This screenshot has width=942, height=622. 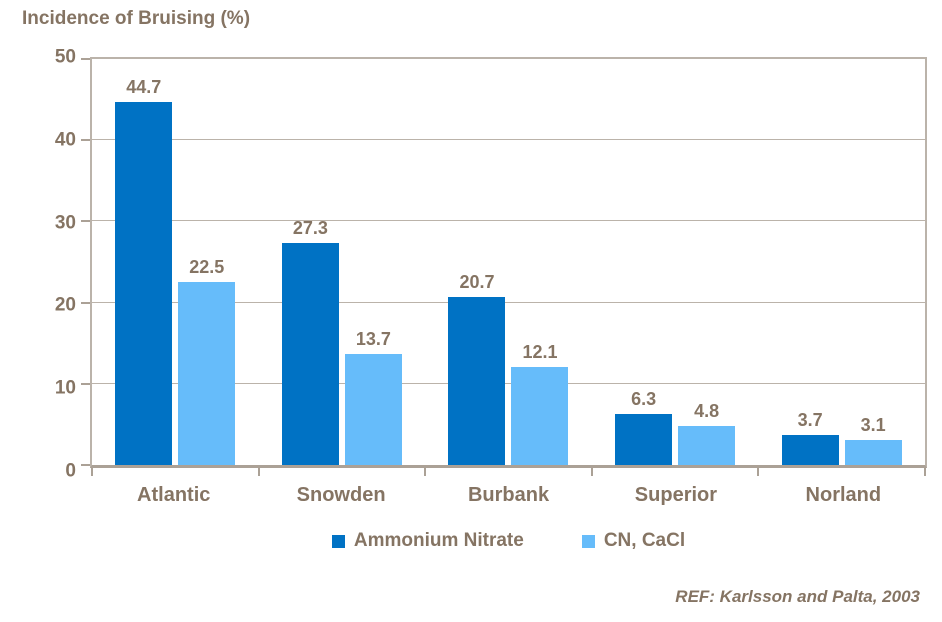 I want to click on x-axis-label: Norland, so click(x=843, y=495).